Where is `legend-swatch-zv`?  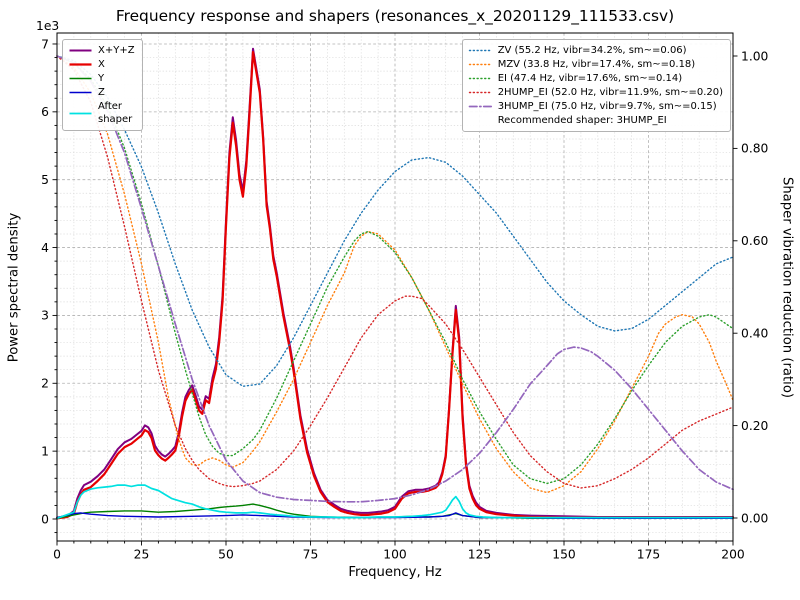
legend-swatch-zv is located at coordinates (480, 50).